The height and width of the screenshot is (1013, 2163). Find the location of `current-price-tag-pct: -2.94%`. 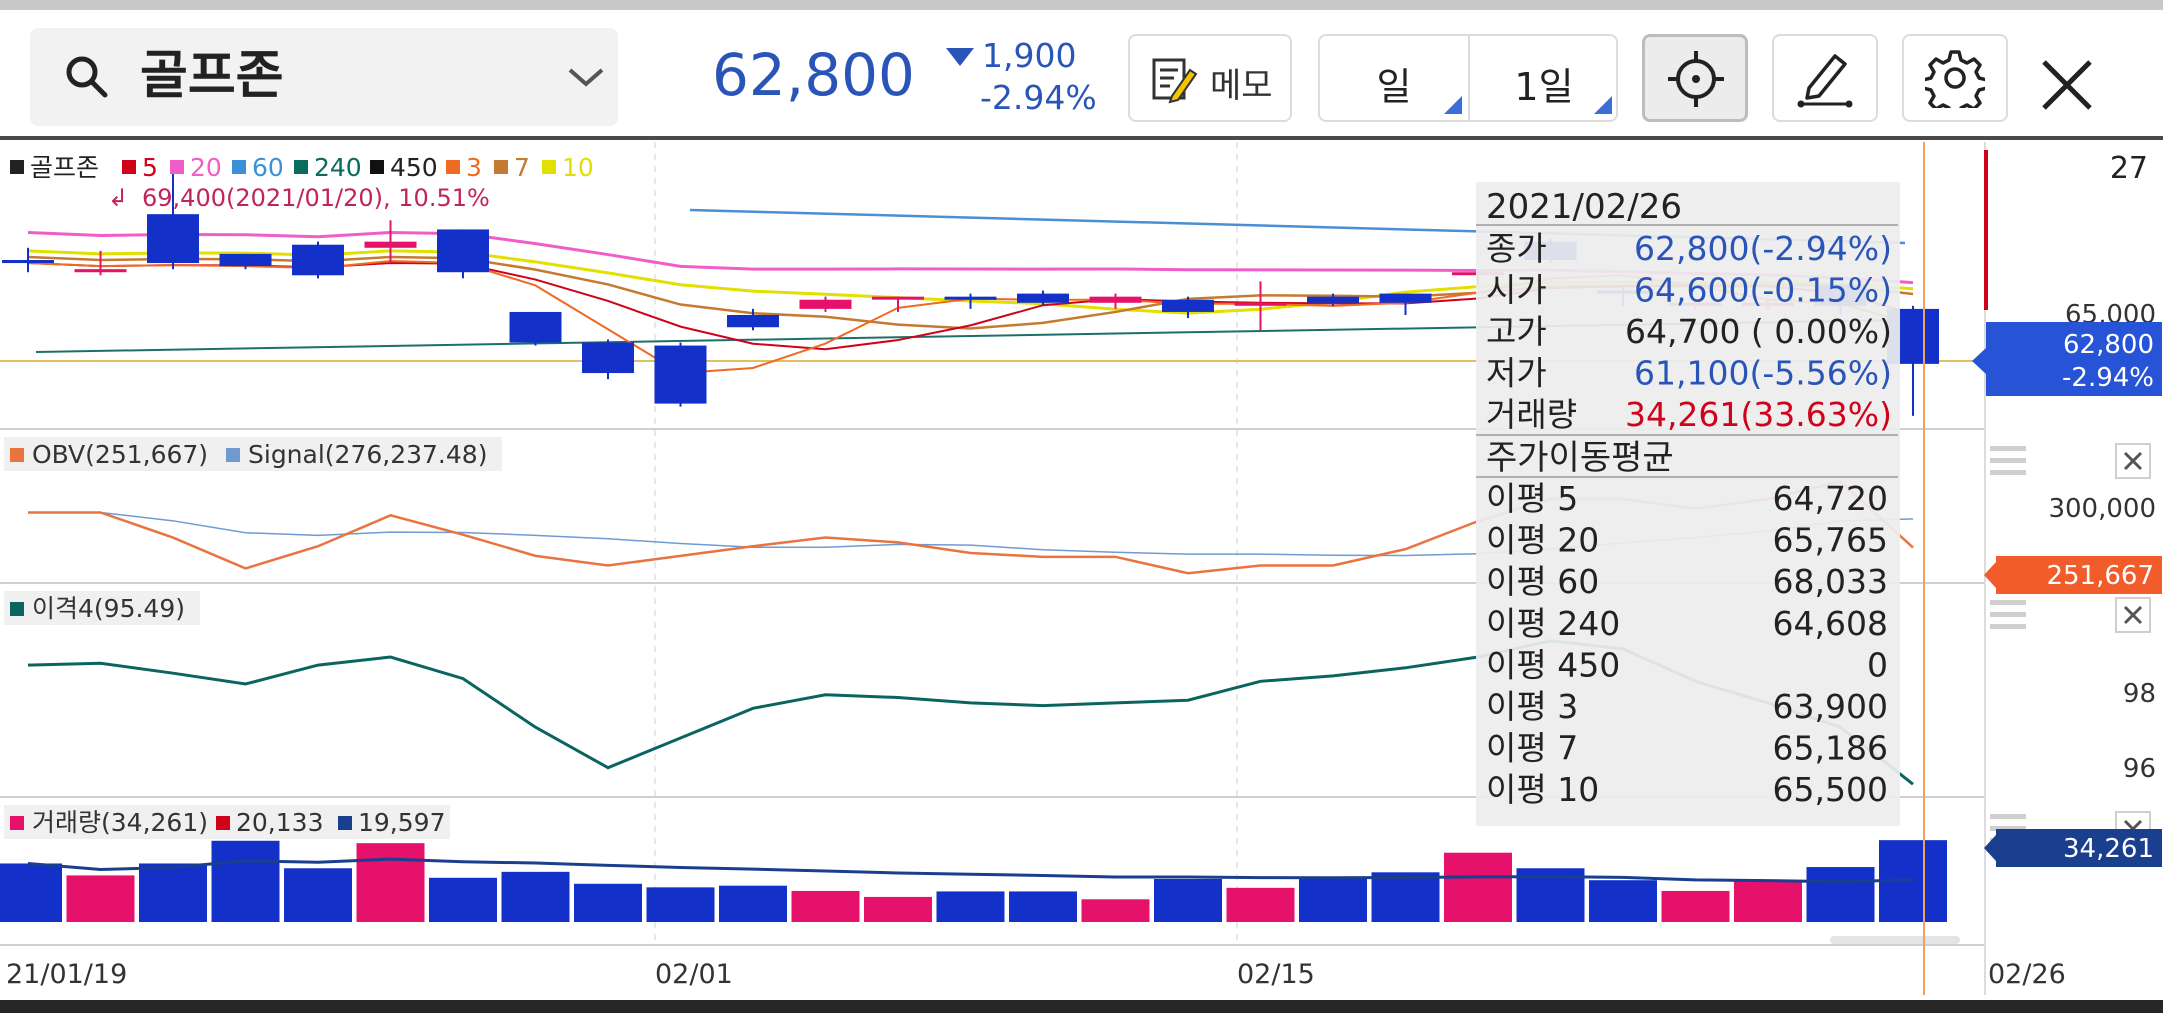

current-price-tag-pct: -2.94% is located at coordinates (2108, 378).